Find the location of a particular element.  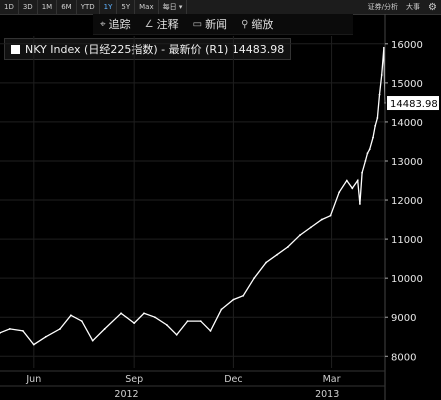

news-button: ▭ 新闻 is located at coordinates (210, 24).